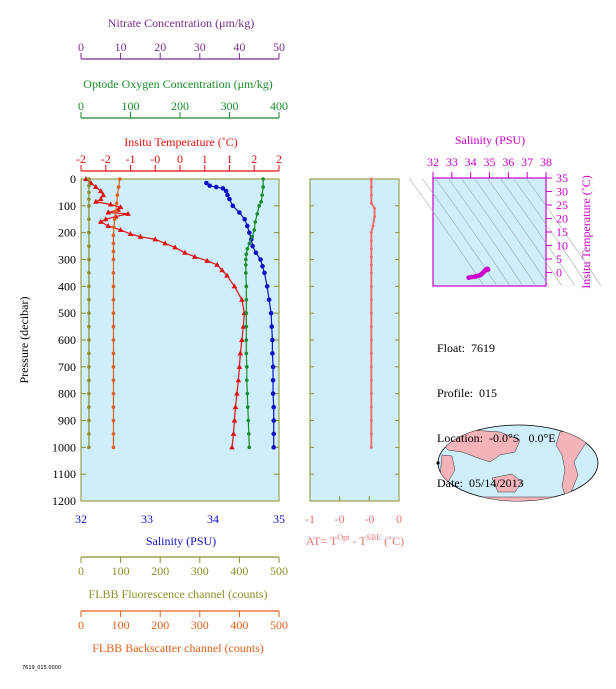 This screenshot has height=689, width=616. I want to click on oxygen-tick-label: 200, so click(180, 106).